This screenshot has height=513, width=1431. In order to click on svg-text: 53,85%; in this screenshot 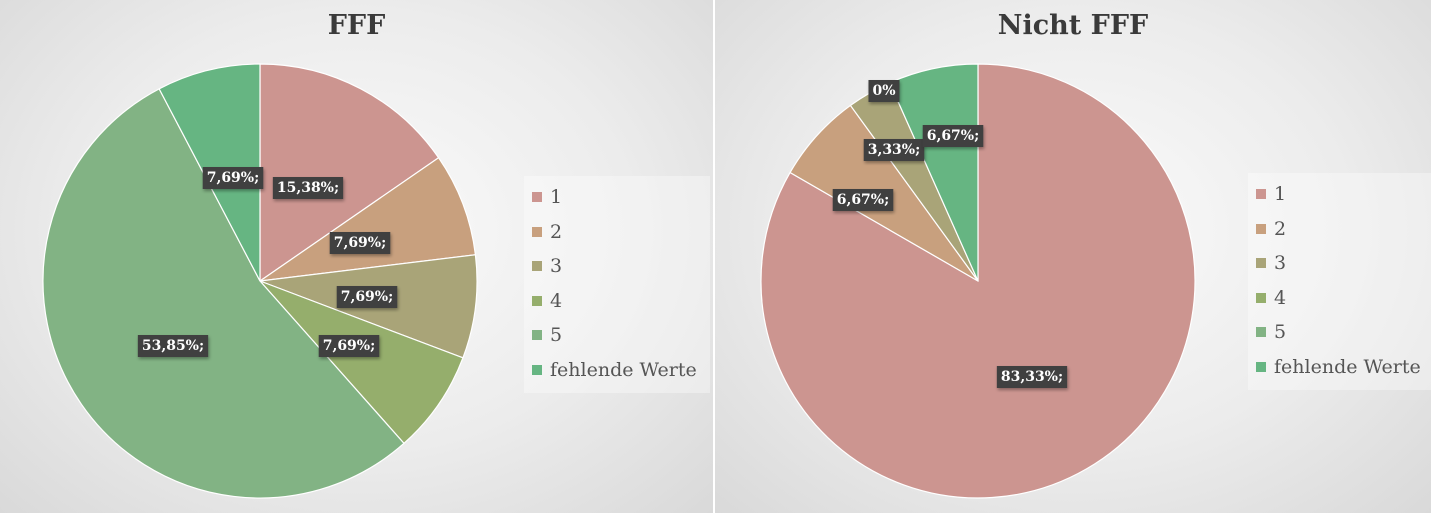, I will do `click(173, 346)`.